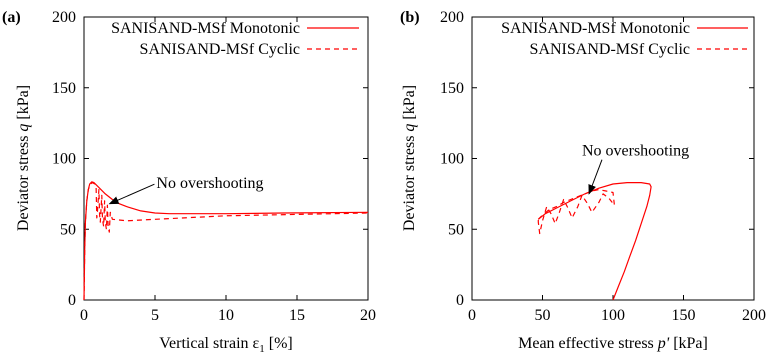 This screenshot has height=358, width=769. I want to click on panel-a-x-tick-label-2: 10, so click(226, 315).